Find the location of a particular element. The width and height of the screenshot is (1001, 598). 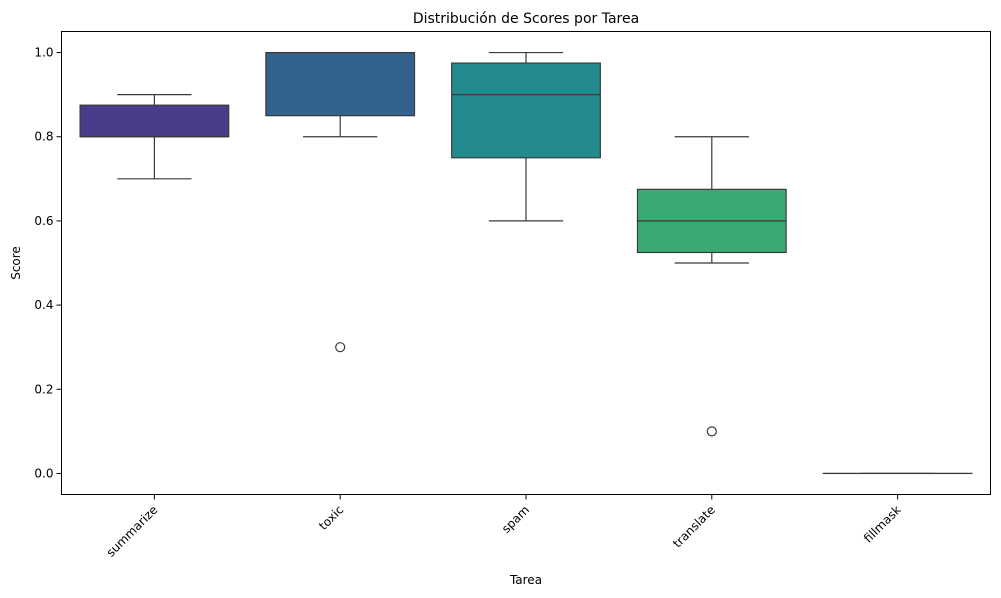

y-axis-label: Score is located at coordinates (16, 263).